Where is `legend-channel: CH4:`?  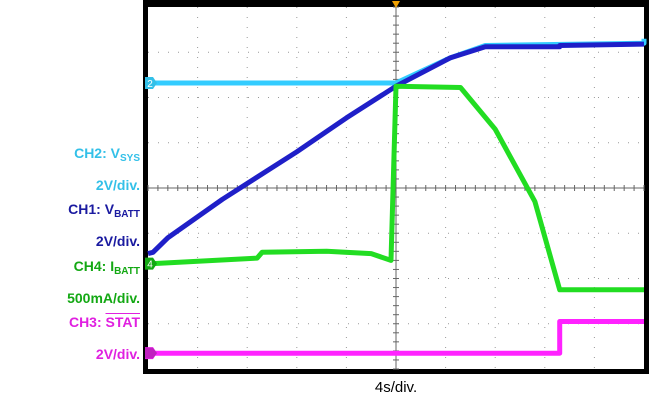 legend-channel: CH4: is located at coordinates (92, 266).